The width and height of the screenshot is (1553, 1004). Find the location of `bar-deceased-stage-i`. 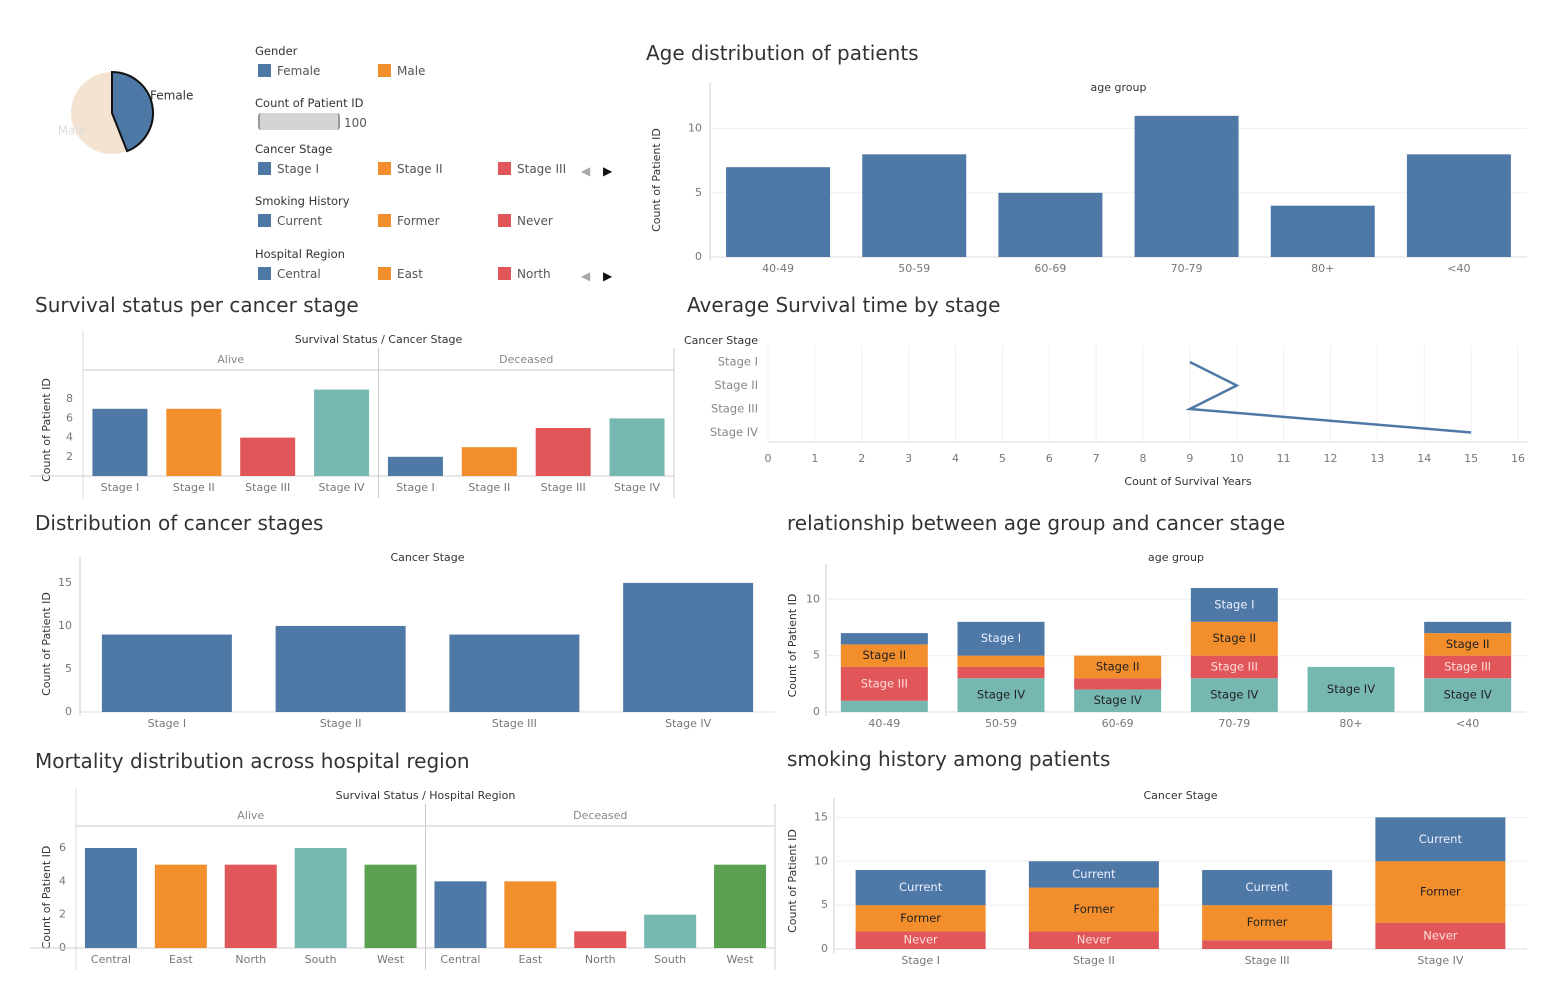

bar-deceased-stage-i is located at coordinates (415, 466).